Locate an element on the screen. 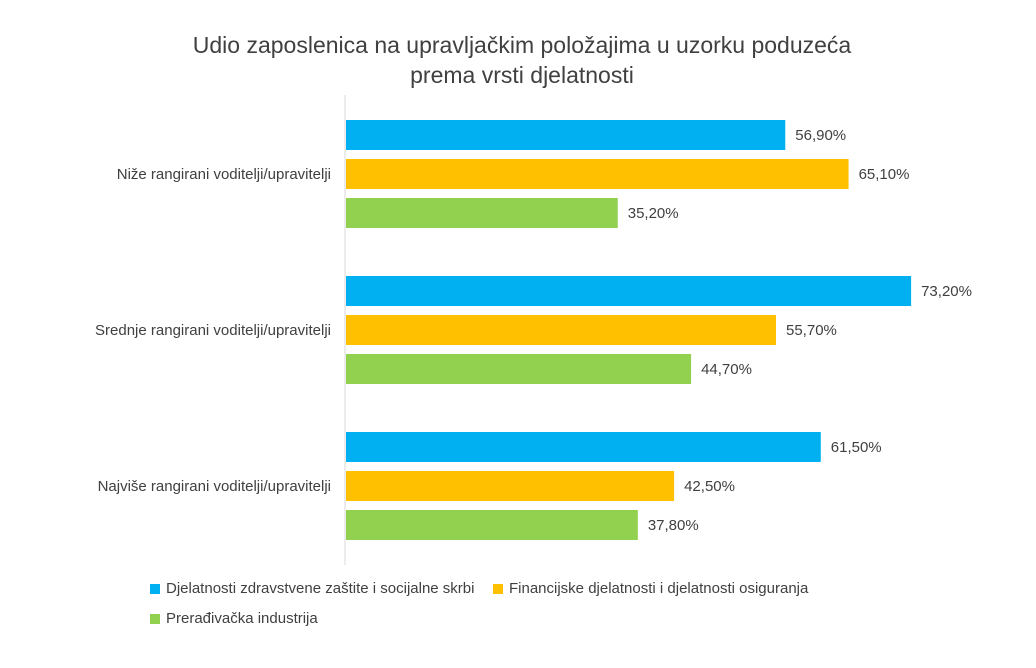 The width and height of the screenshot is (1036, 668). legend-item-manufacturing: Prerađivačka industrija is located at coordinates (234, 618).